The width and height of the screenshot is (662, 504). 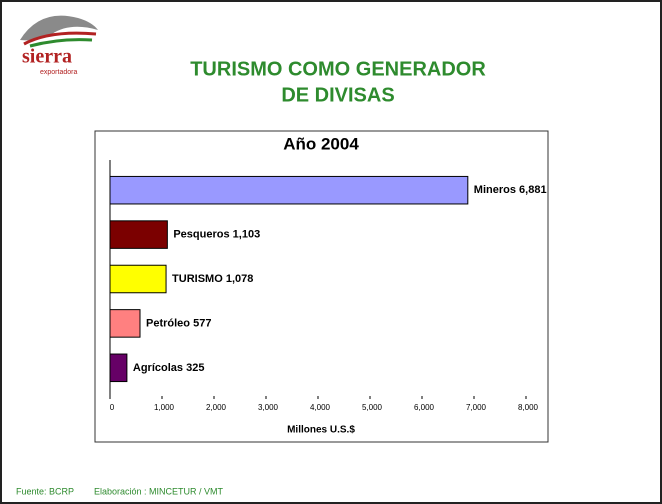 What do you see at coordinates (195, 368) in the screenshot?
I see `bar-value: 325` at bounding box center [195, 368].